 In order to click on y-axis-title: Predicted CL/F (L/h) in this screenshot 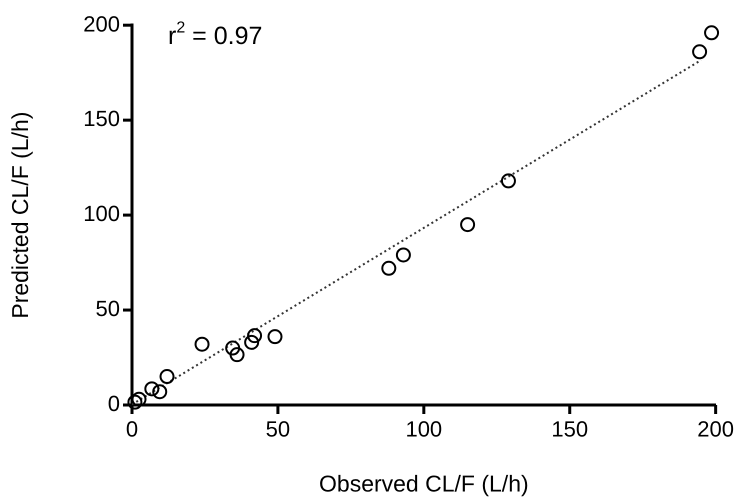, I will do `click(20, 215)`.